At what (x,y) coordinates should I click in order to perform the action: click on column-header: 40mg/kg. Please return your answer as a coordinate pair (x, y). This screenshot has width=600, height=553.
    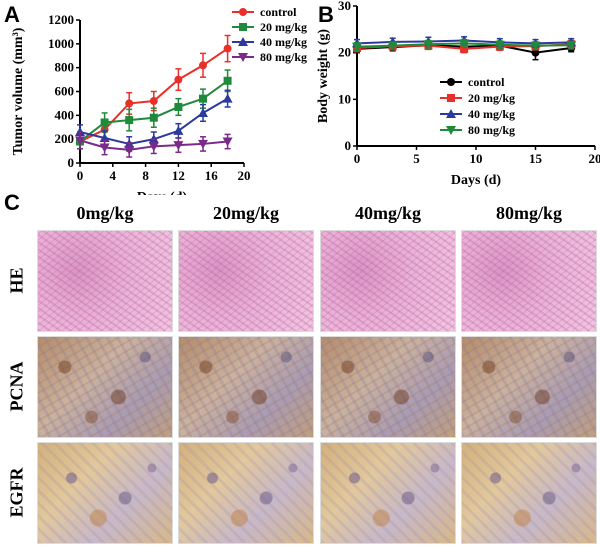
    Looking at the image, I should click on (387, 213).